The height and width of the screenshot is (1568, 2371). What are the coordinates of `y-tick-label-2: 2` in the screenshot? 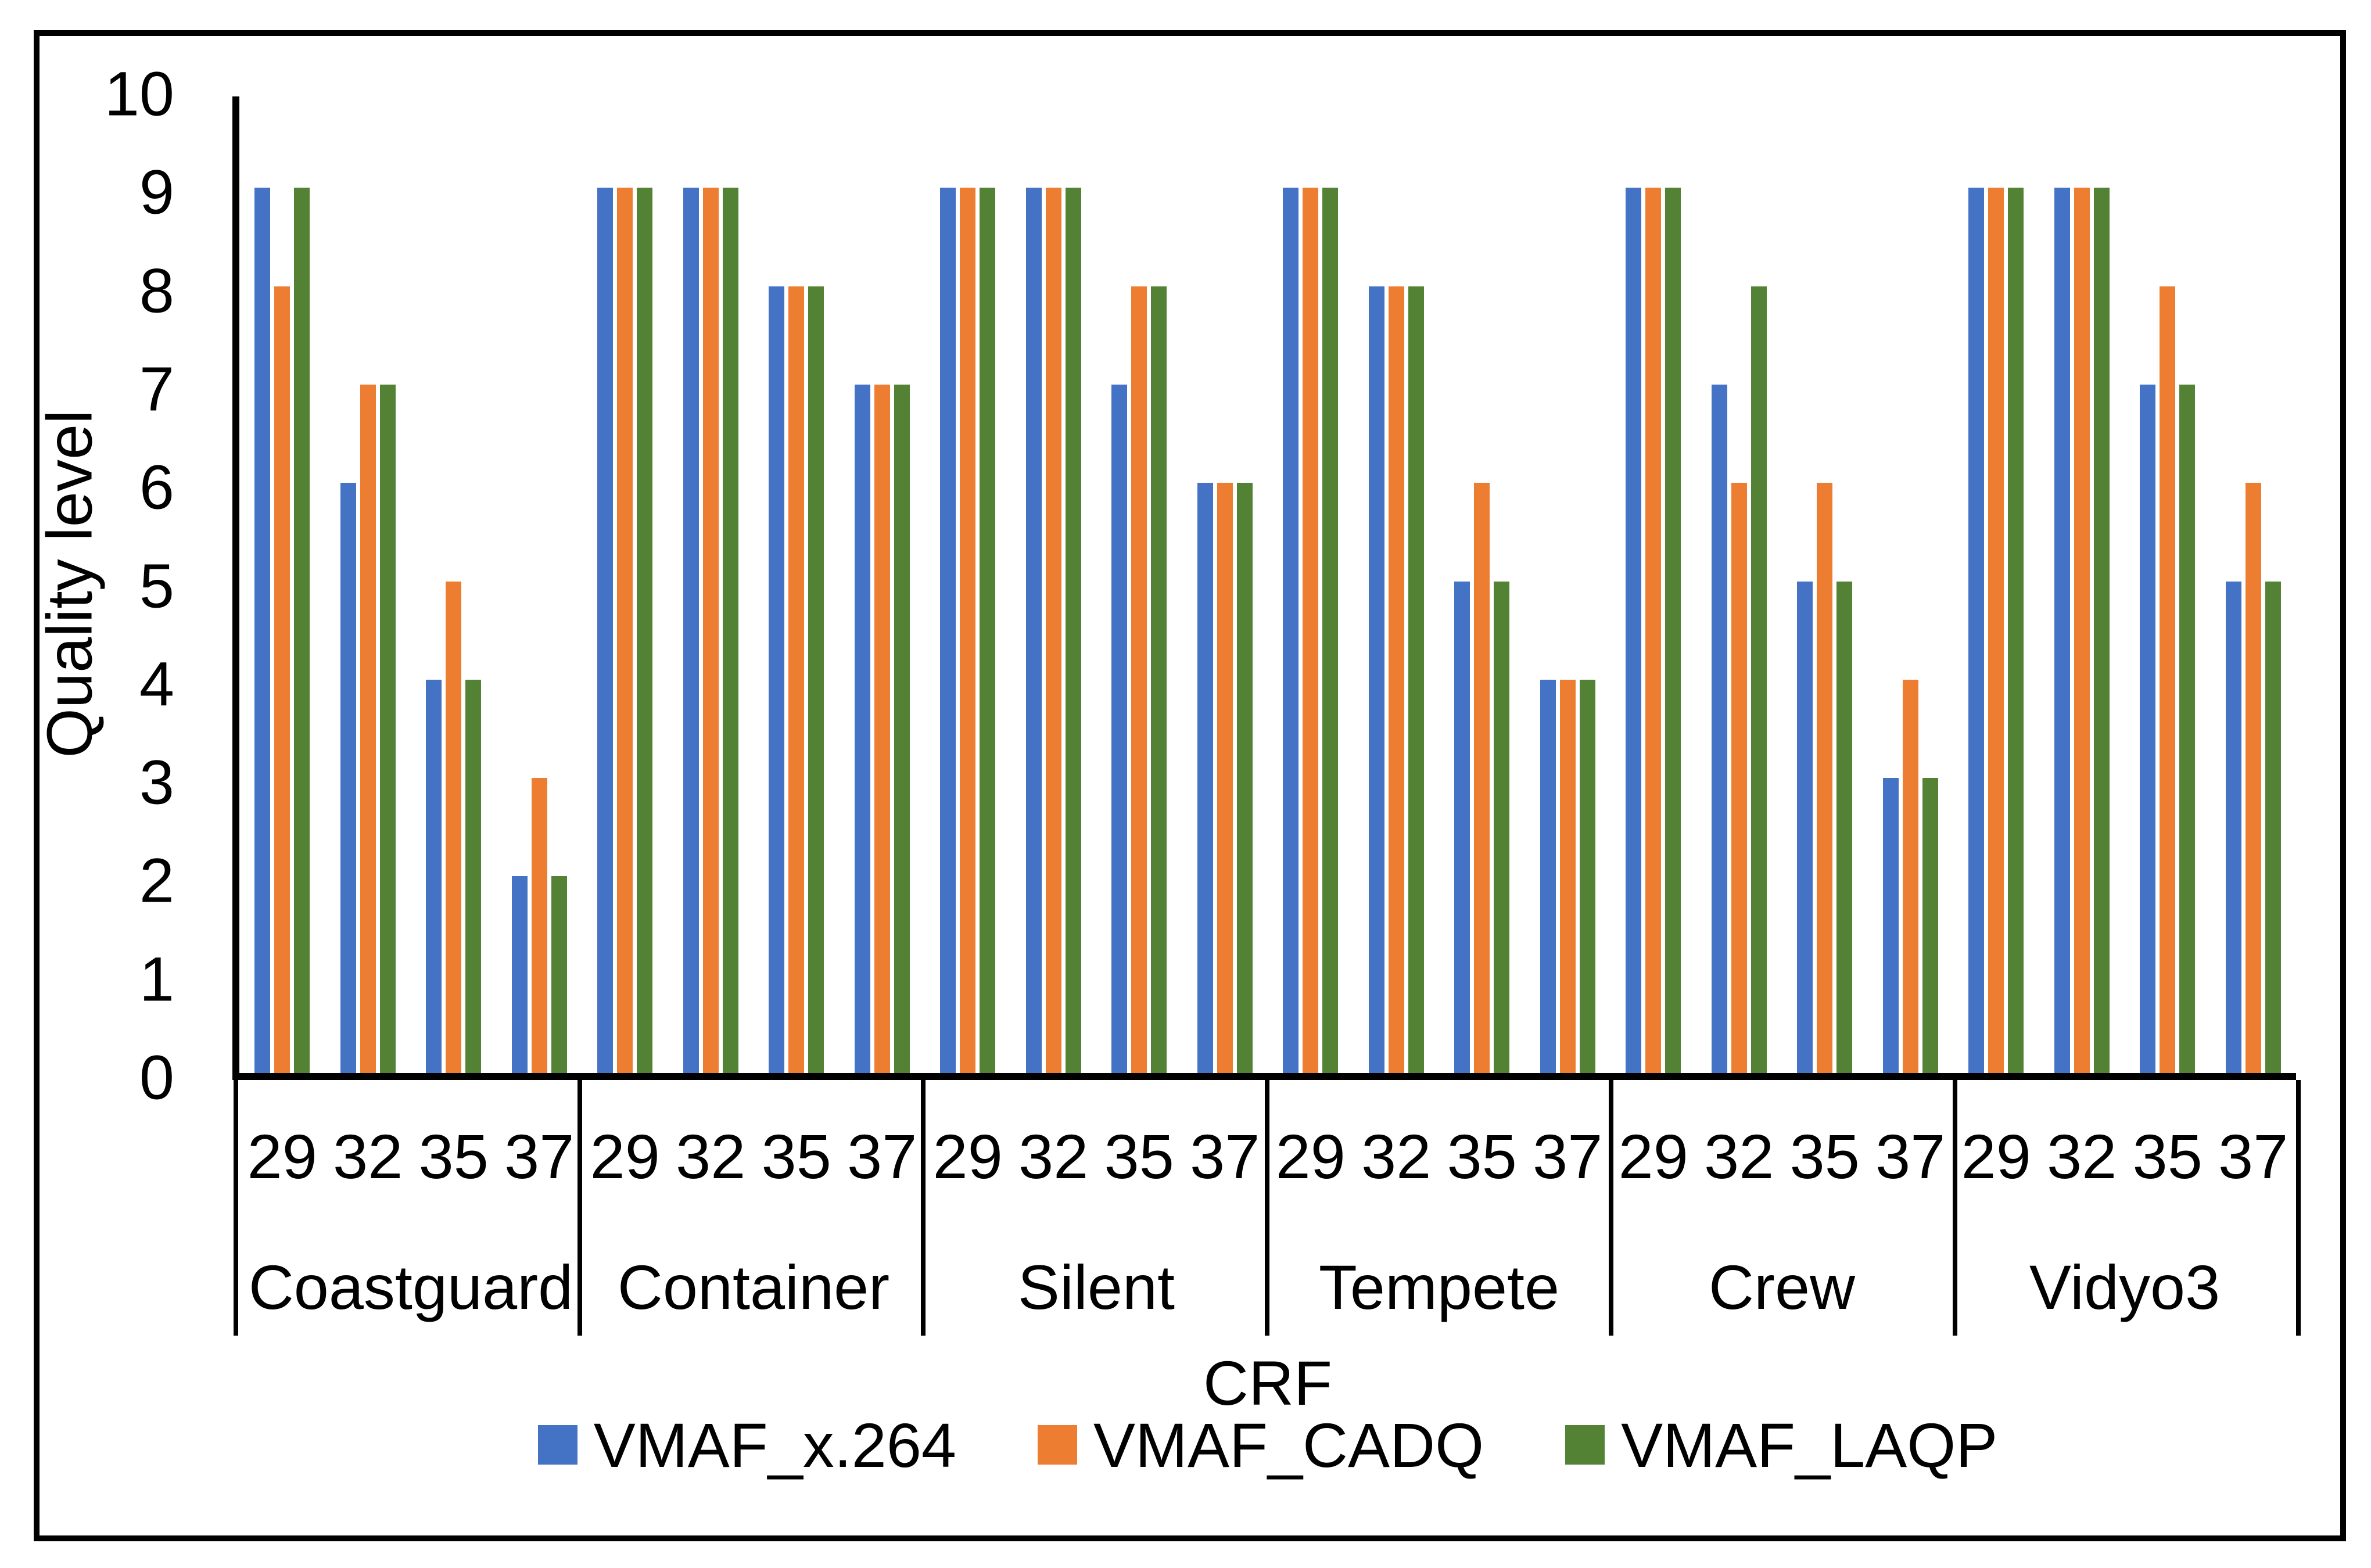 It's located at (157, 881).